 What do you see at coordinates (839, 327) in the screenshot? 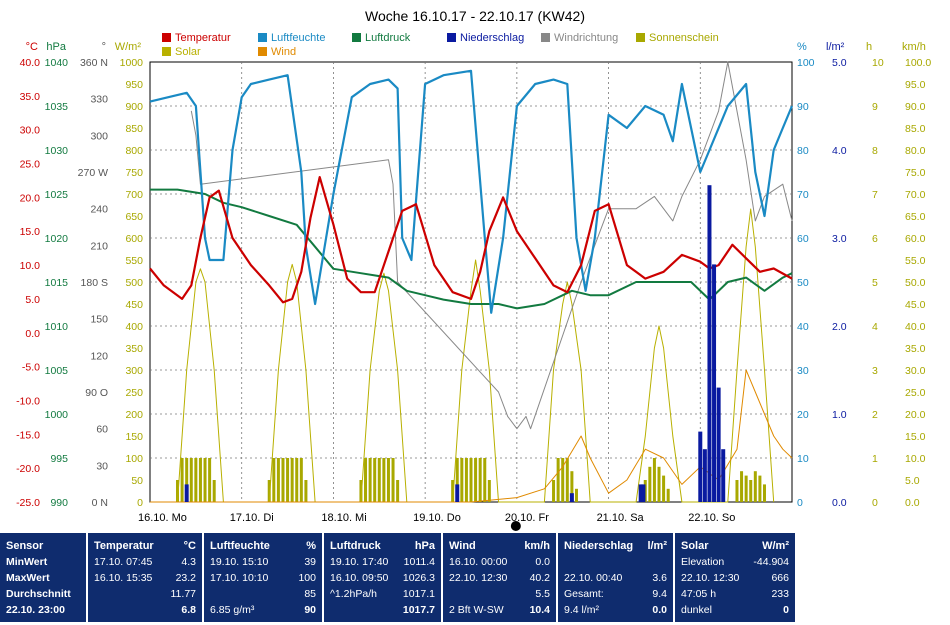
I see `axis-right-tick-1: 2.0` at bounding box center [839, 327].